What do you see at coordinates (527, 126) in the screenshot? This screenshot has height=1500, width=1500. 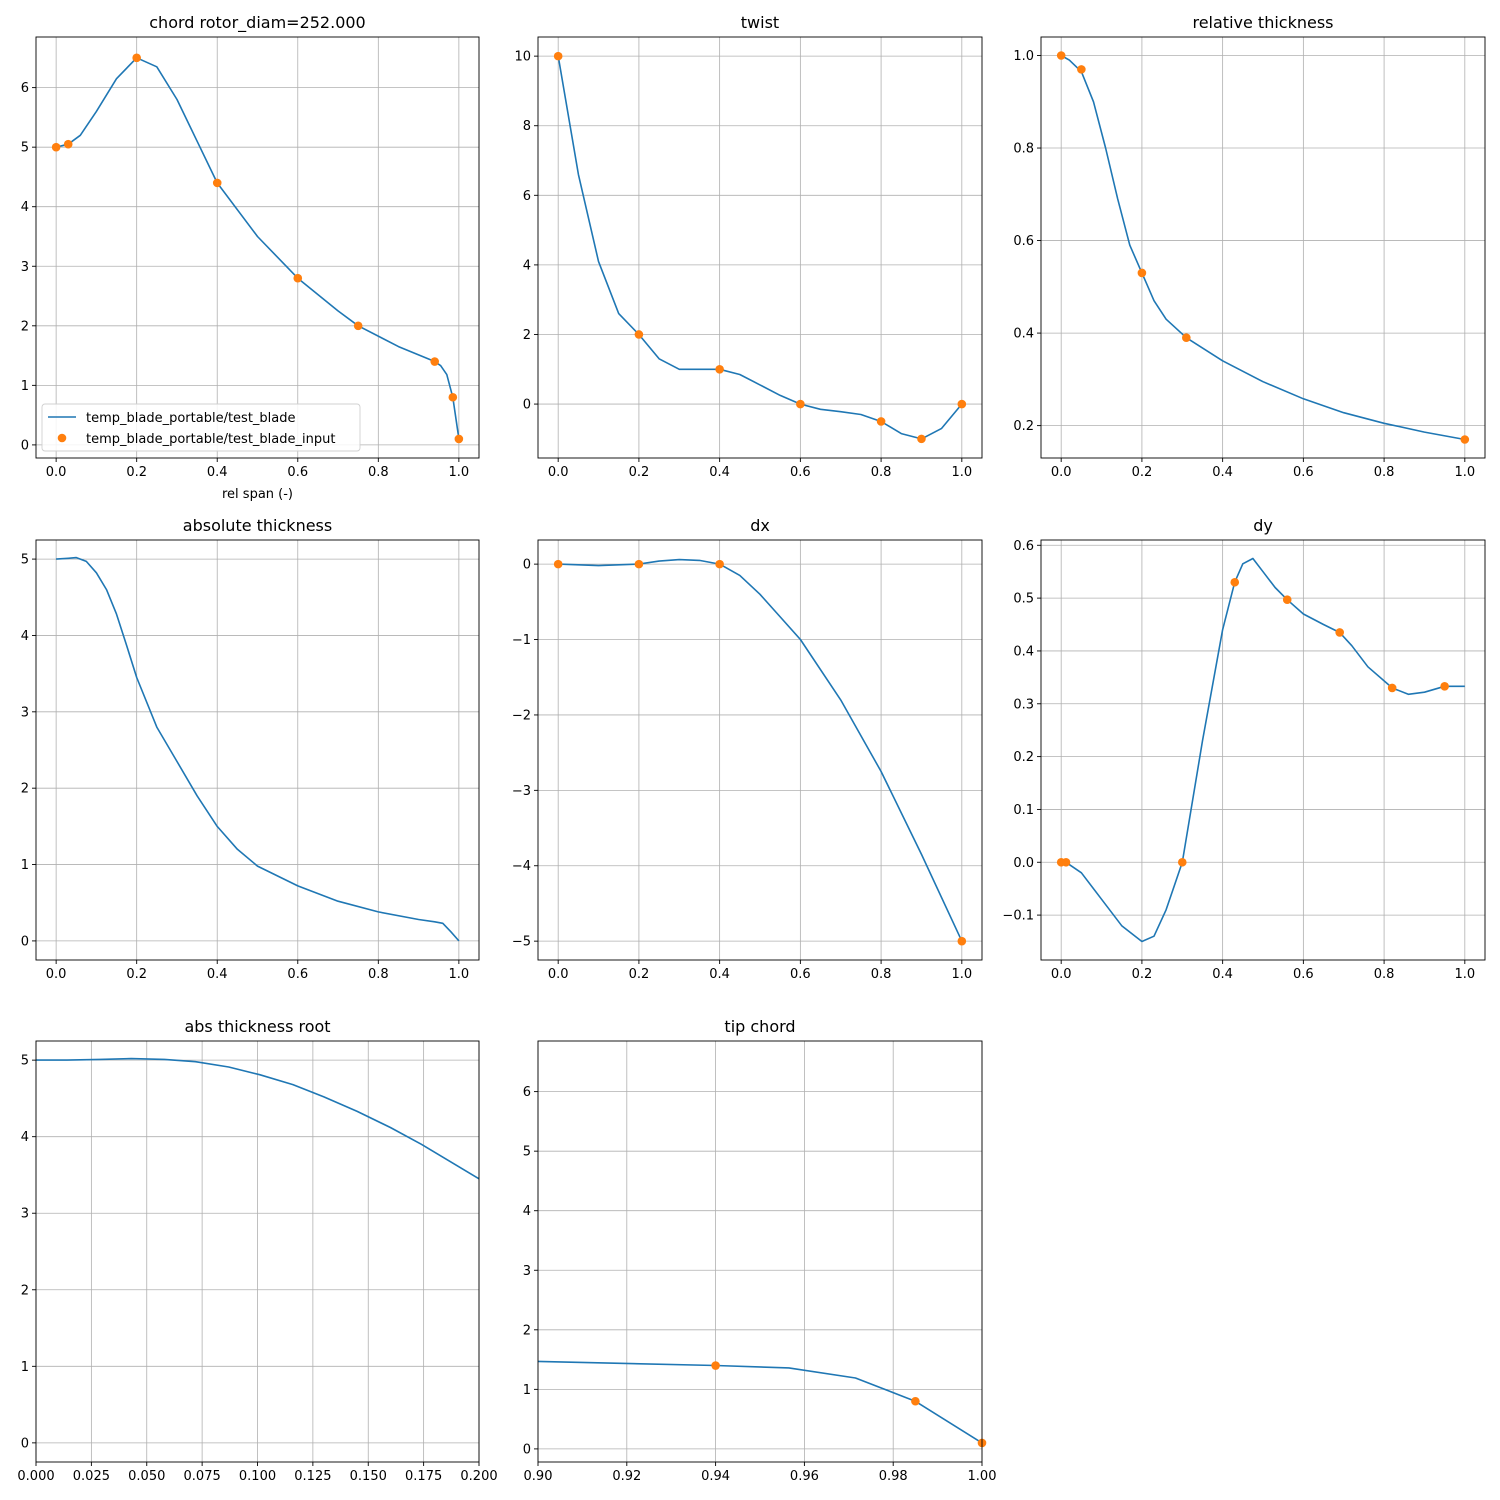 I see `y-tick-label: 8` at bounding box center [527, 126].